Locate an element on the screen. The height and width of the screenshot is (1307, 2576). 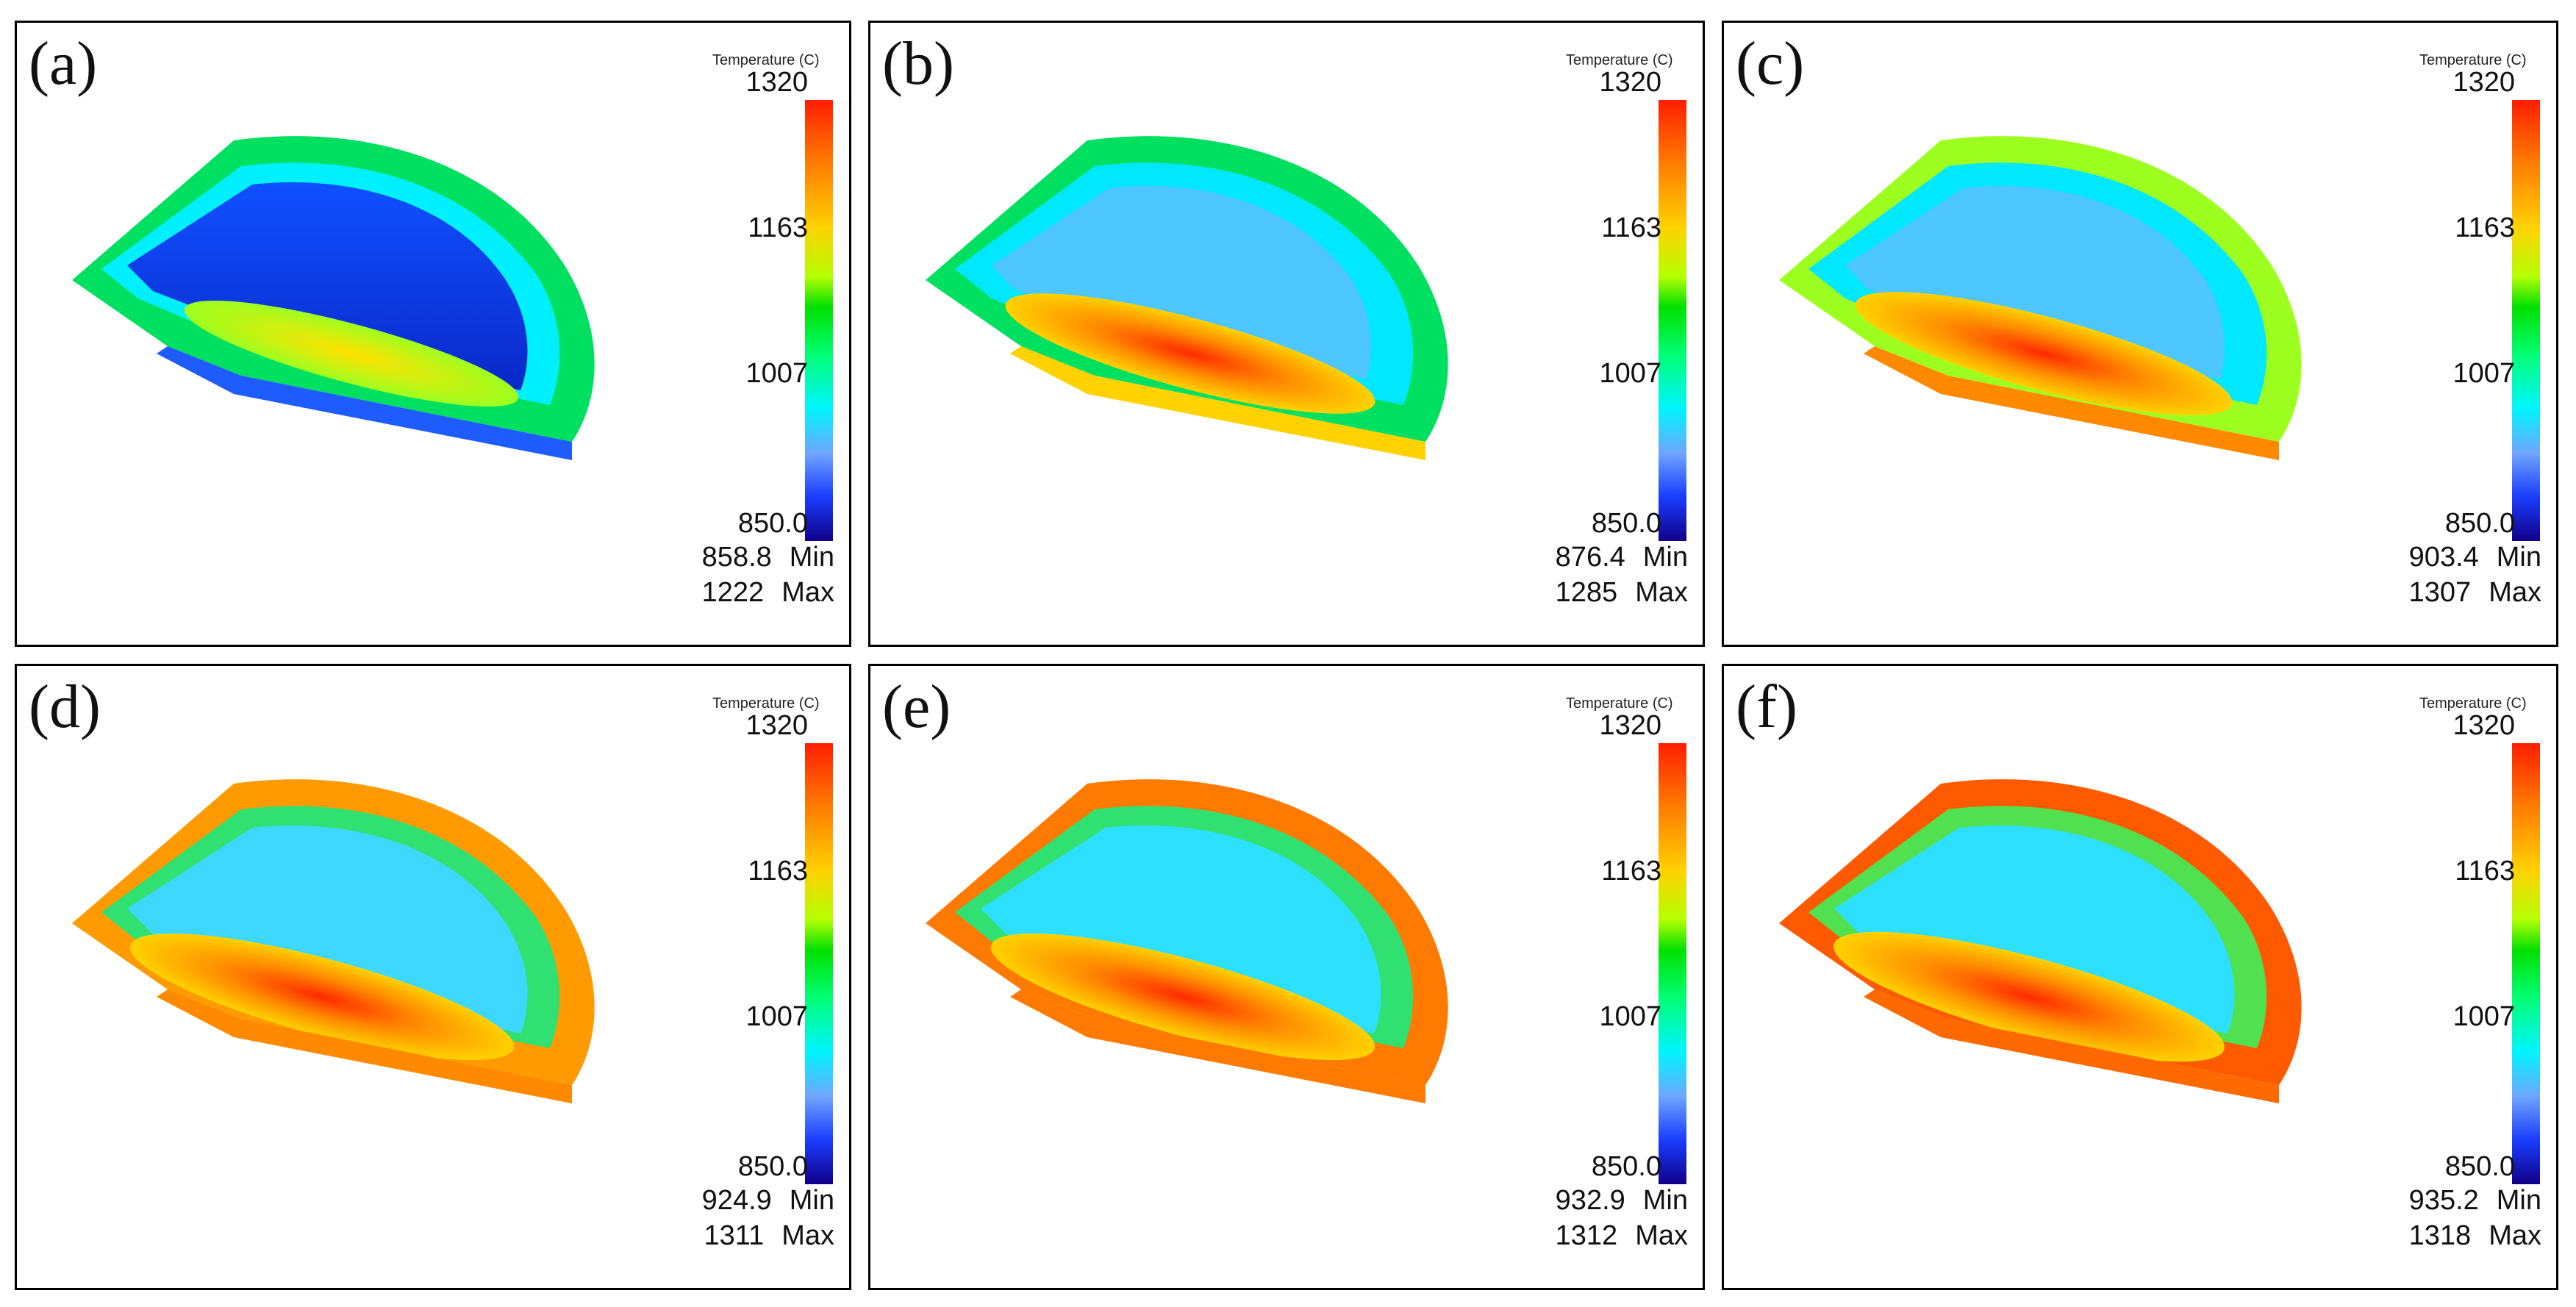
min-value-row: 924.9 Min is located at coordinates (768, 1201).